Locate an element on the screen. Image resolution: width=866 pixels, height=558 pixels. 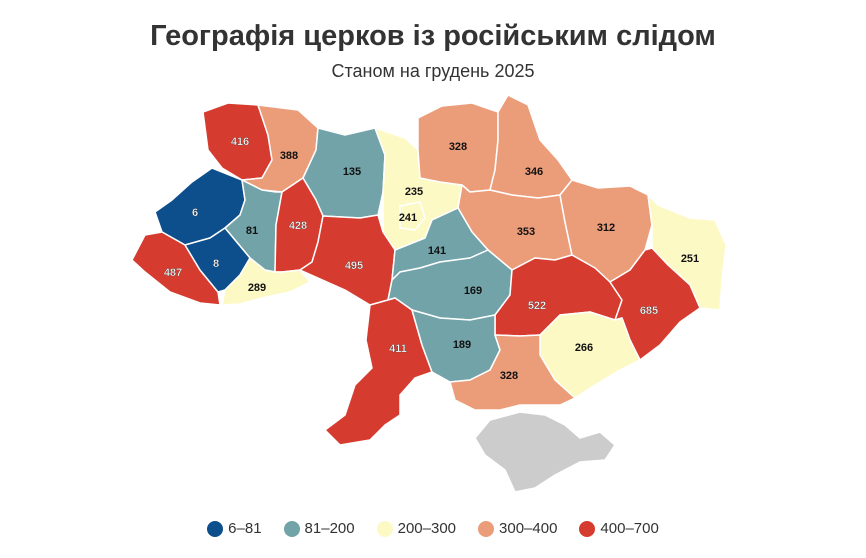
legend-item: 200–300 is located at coordinates (416, 528).